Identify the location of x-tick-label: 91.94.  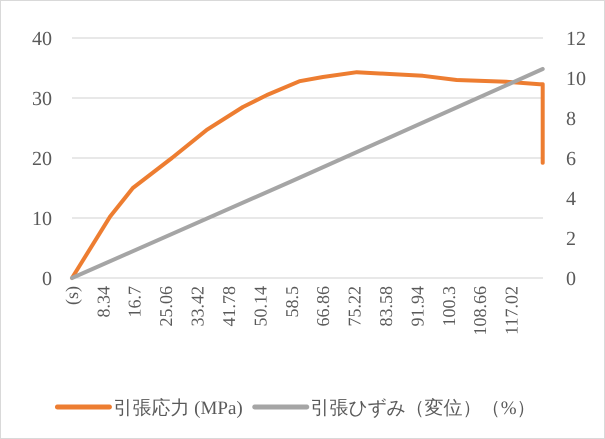
(417, 306).